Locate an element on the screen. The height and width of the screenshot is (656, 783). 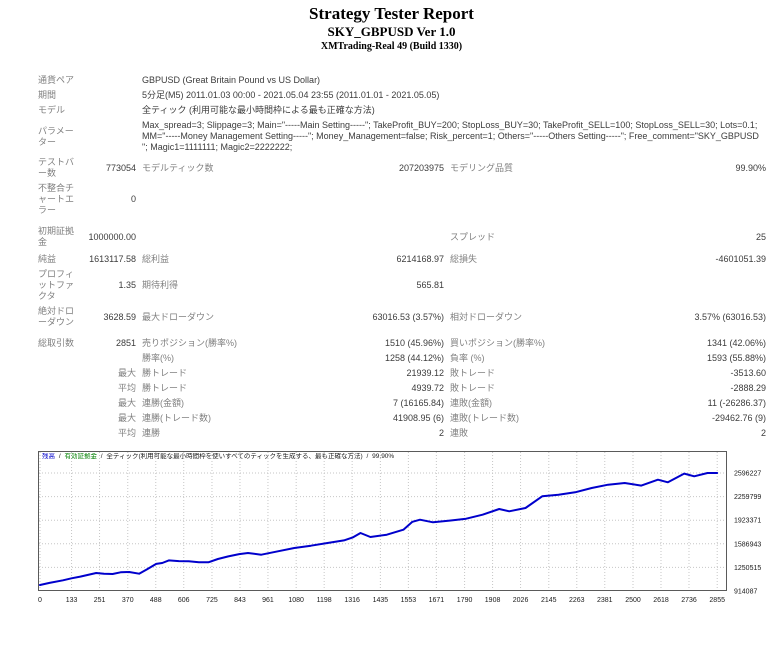
table-row-profit-factor: プロフィットファクタ 1.35 期待利得 565.81 is located at coordinates (402, 285).